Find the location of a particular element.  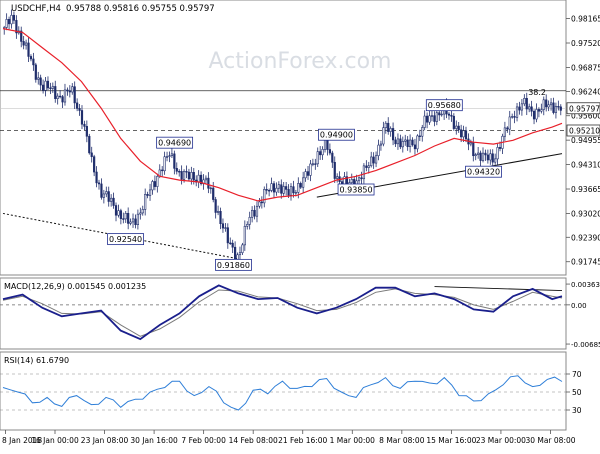

rsi-lines is located at coordinates (283, 392).